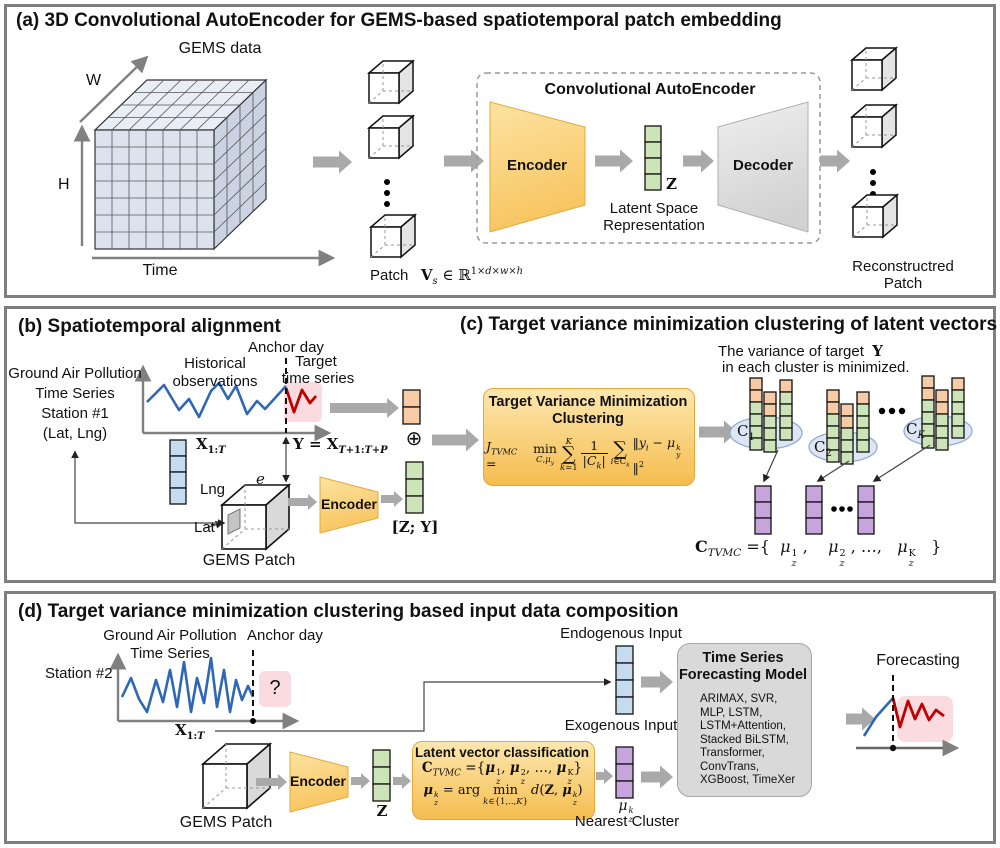  What do you see at coordinates (340, 445) in the screenshot?
I see `y-formula: Y = XT+1:T+P` at bounding box center [340, 445].